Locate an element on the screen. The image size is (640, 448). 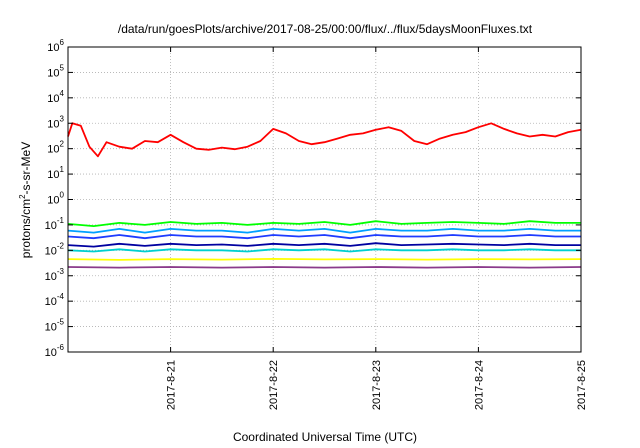
y-tick-label: 10⁵ is located at coordinates (55, 71).